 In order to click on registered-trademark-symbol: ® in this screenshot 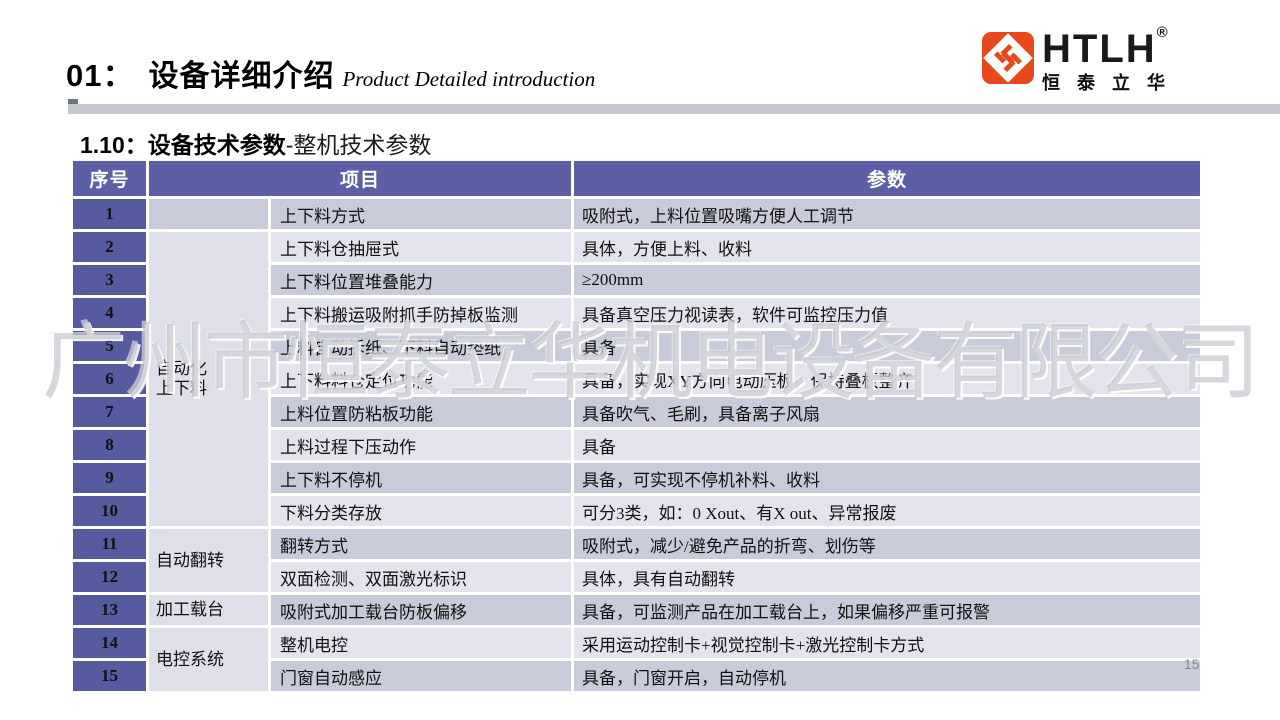, I will do `click(1162, 32)`.